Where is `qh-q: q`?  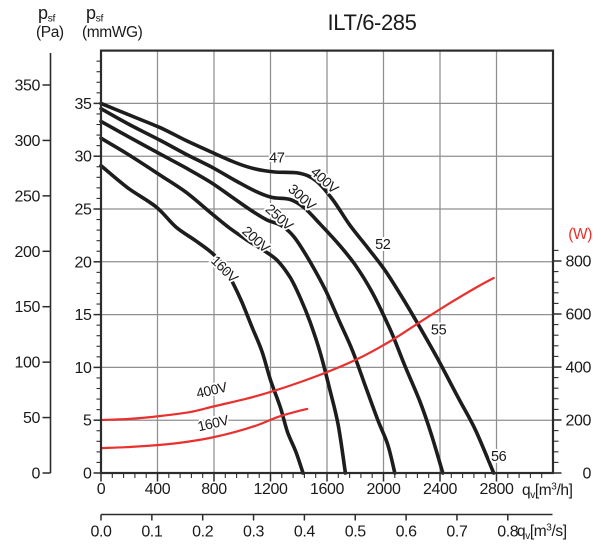
qh-q: q is located at coordinates (526, 490).